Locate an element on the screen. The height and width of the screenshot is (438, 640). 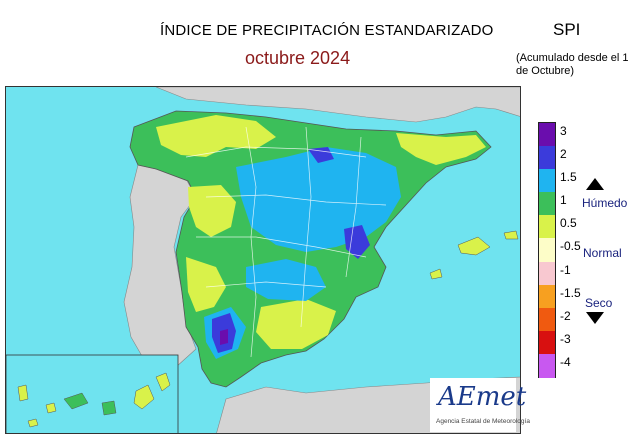
accumulation-note: (Acumulado desde el 1 de Octubre) is located at coordinates (572, 64).